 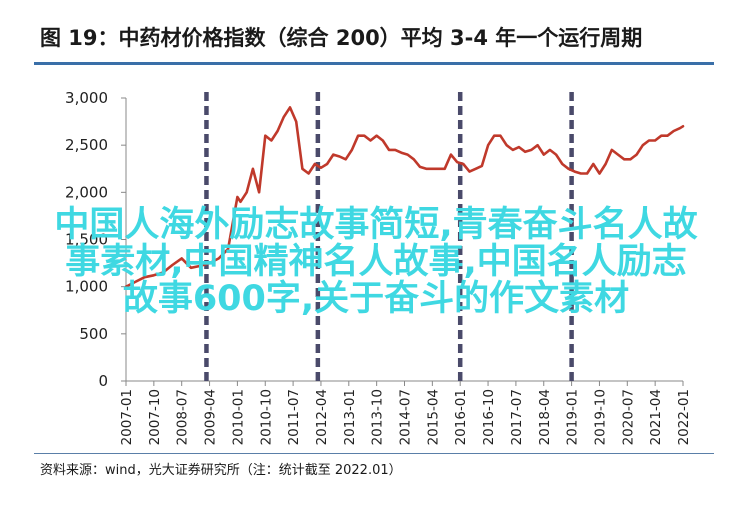 I want to click on x-tick-label: 2020-07, so click(x=628, y=417).